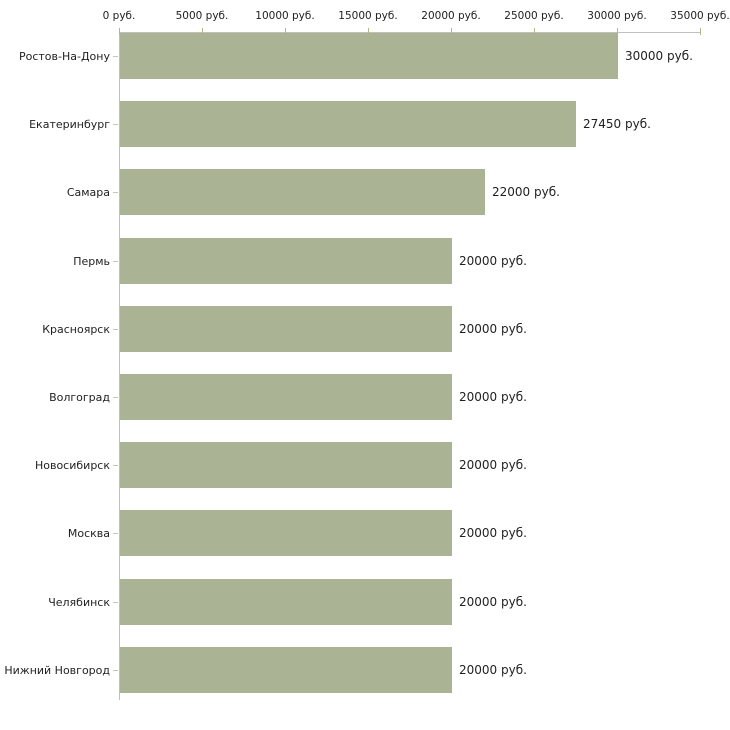 The height and width of the screenshot is (730, 730). Describe the element at coordinates (79, 602) in the screenshot. I see `category-label: Челябинск` at that location.